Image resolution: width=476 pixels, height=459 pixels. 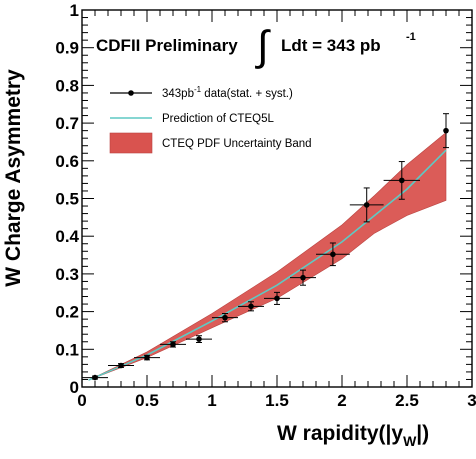 I want to click on y-tick-label: 1, so click(x=74, y=10).